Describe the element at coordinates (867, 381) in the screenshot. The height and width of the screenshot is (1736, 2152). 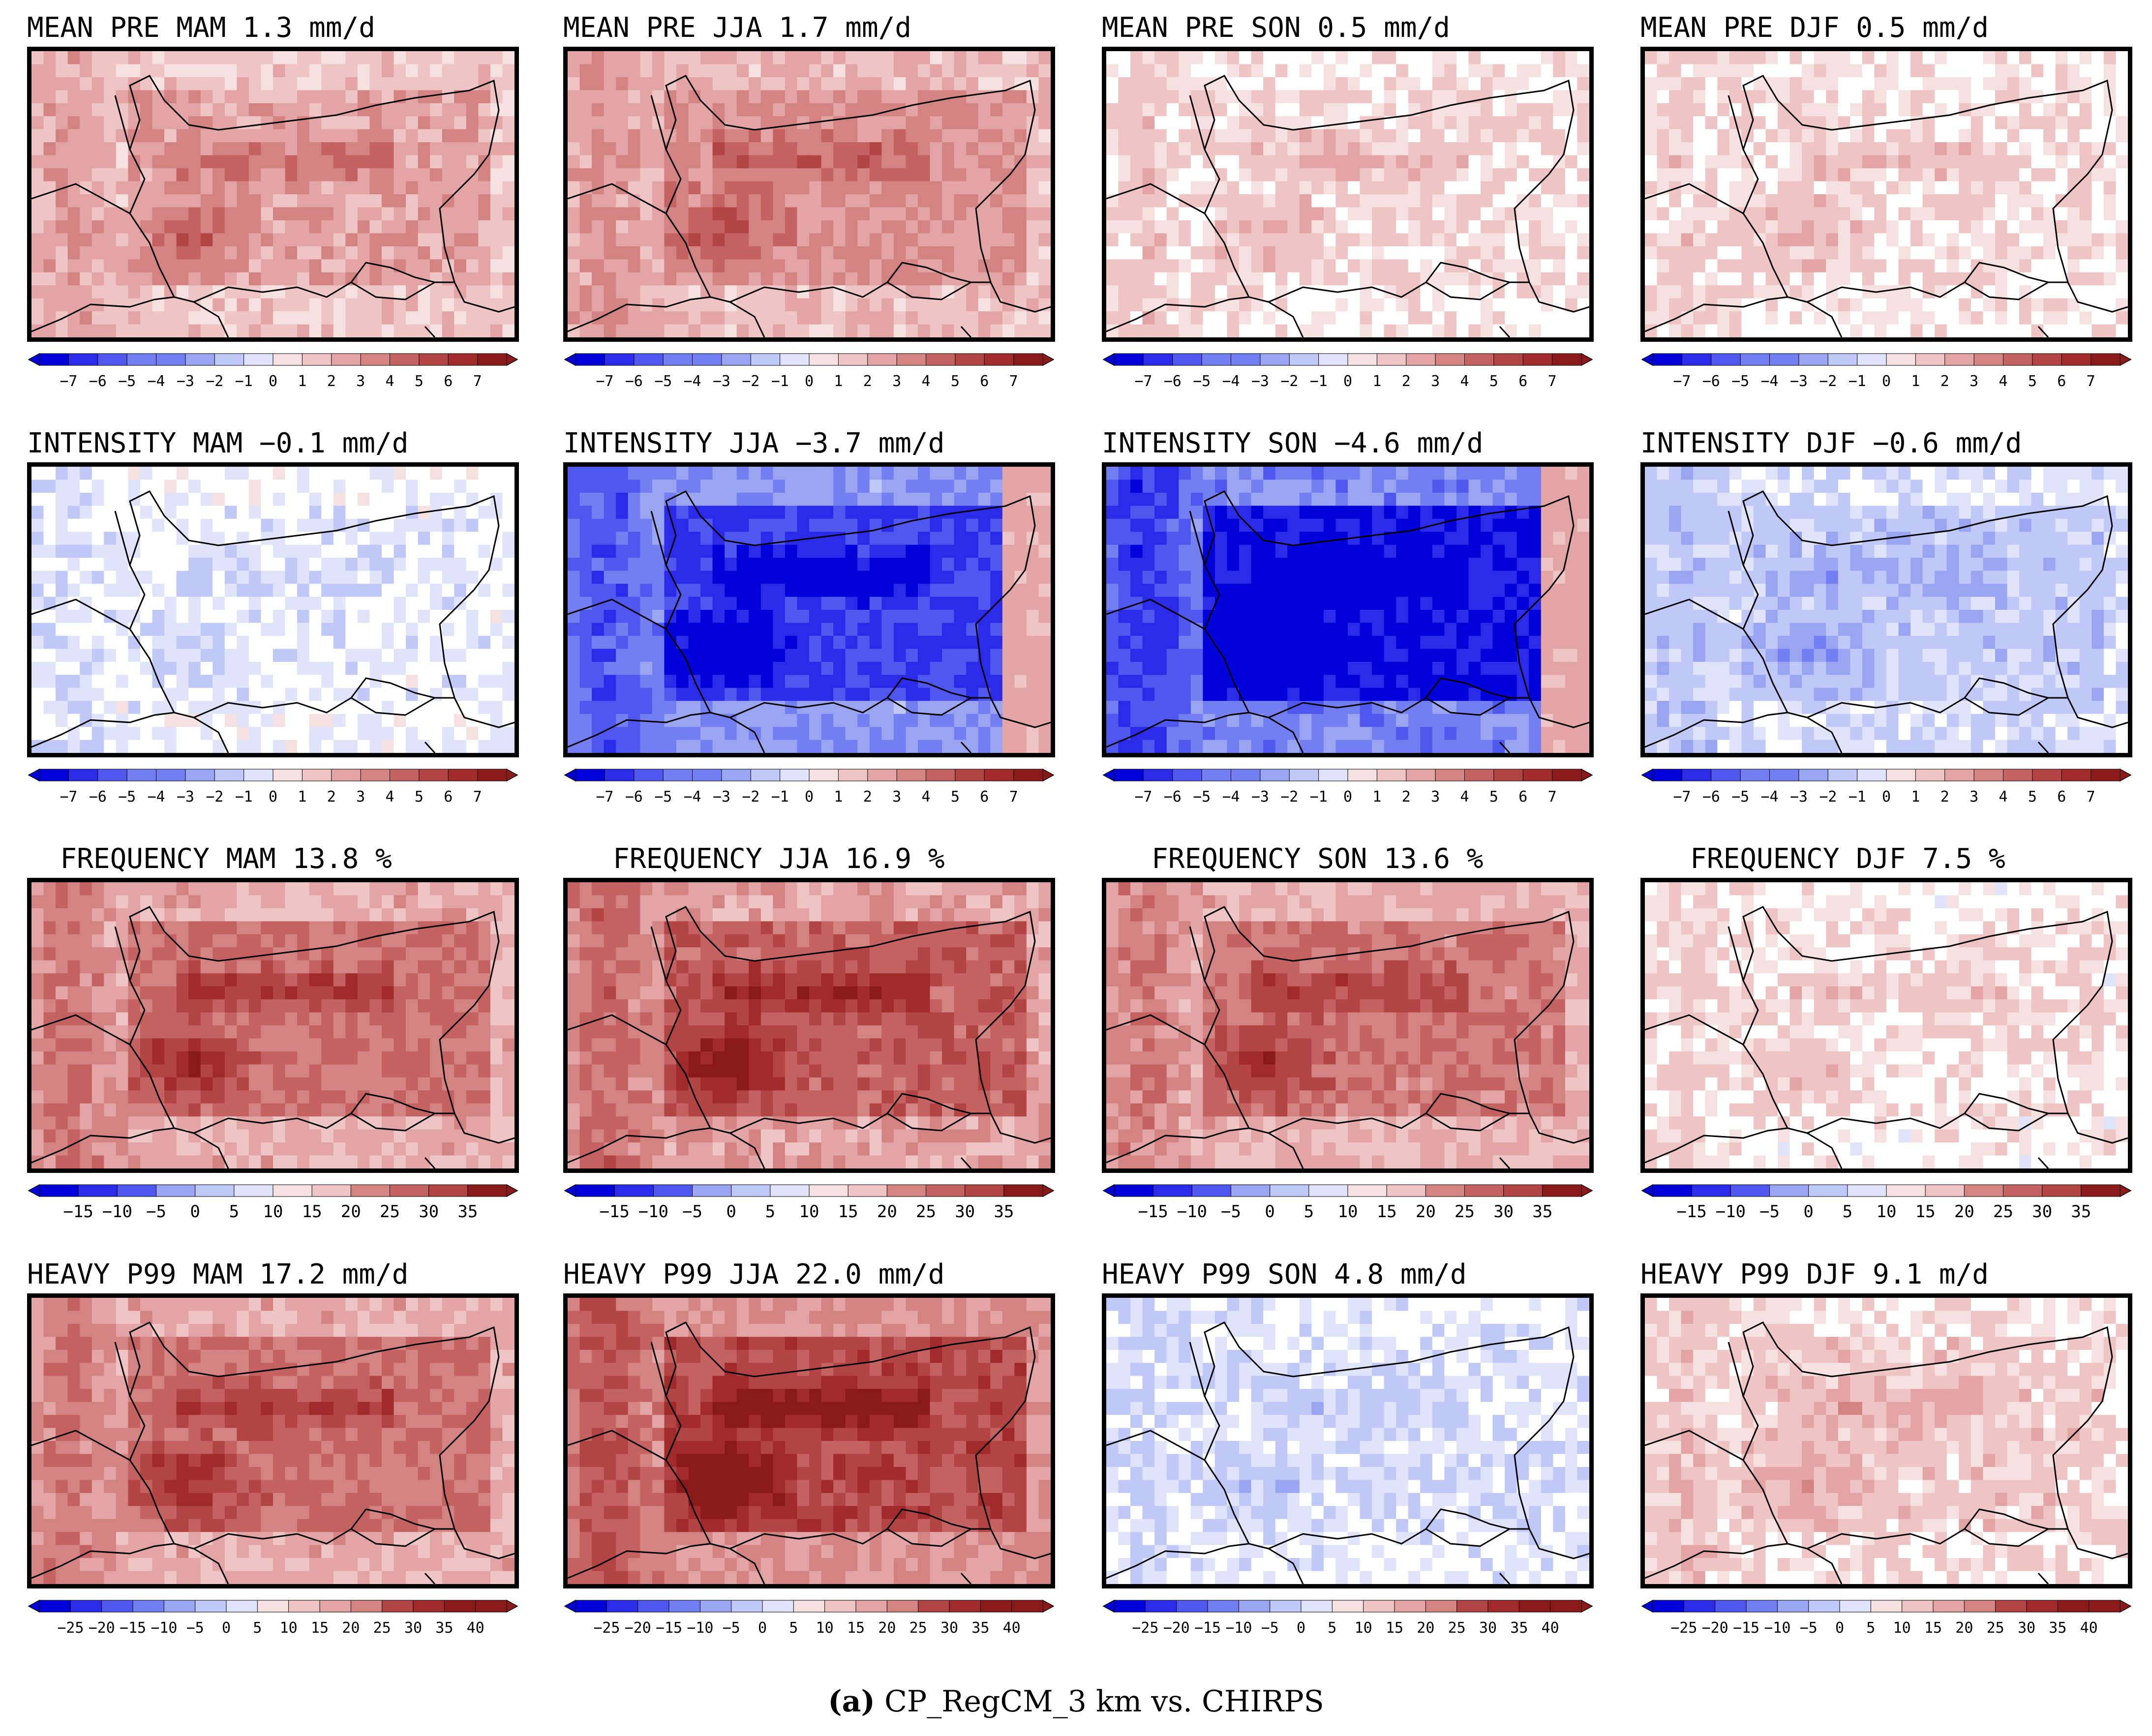
I see `colorbar-tick-label: 2` at that location.